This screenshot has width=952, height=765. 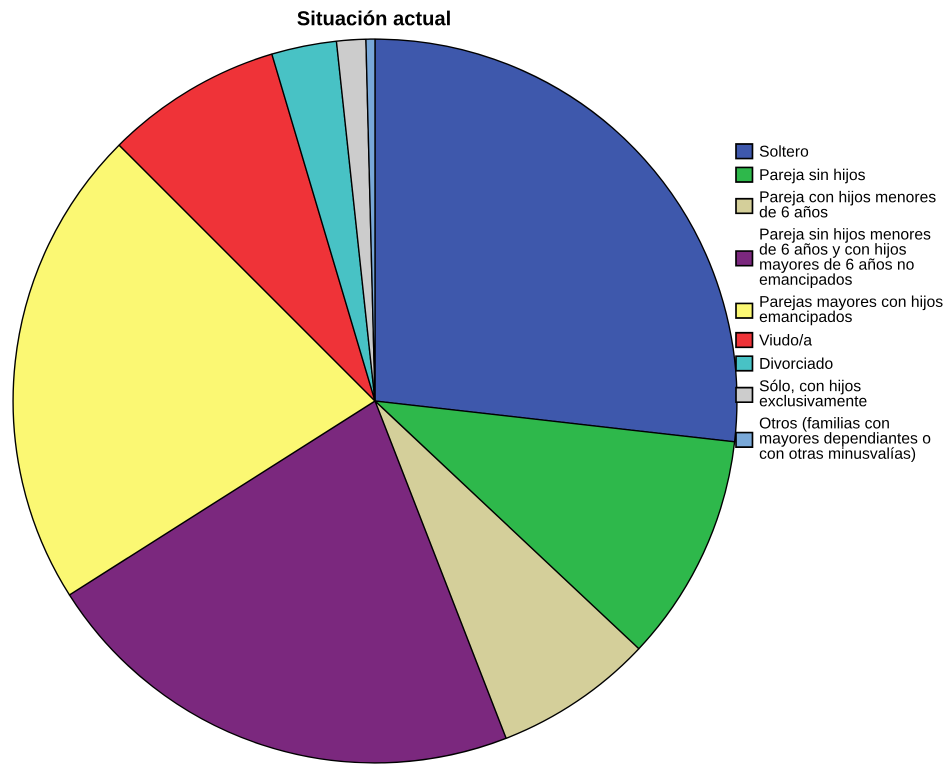 What do you see at coordinates (784, 151) in the screenshot?
I see `legend-label: Soltero` at bounding box center [784, 151].